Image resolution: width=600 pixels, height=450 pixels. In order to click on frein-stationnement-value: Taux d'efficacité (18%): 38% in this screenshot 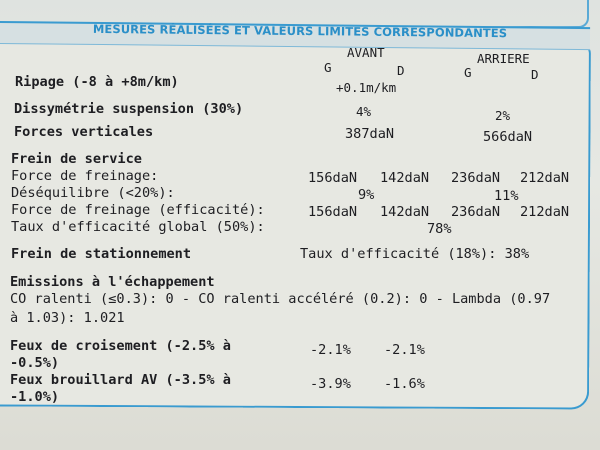, I will do `click(415, 254)`.